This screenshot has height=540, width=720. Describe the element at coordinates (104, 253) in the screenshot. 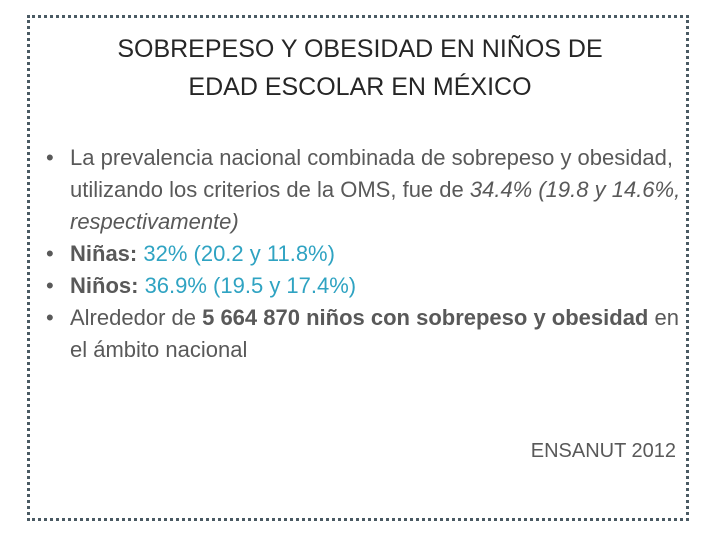

I see `bold-text: Niñas:` at that location.